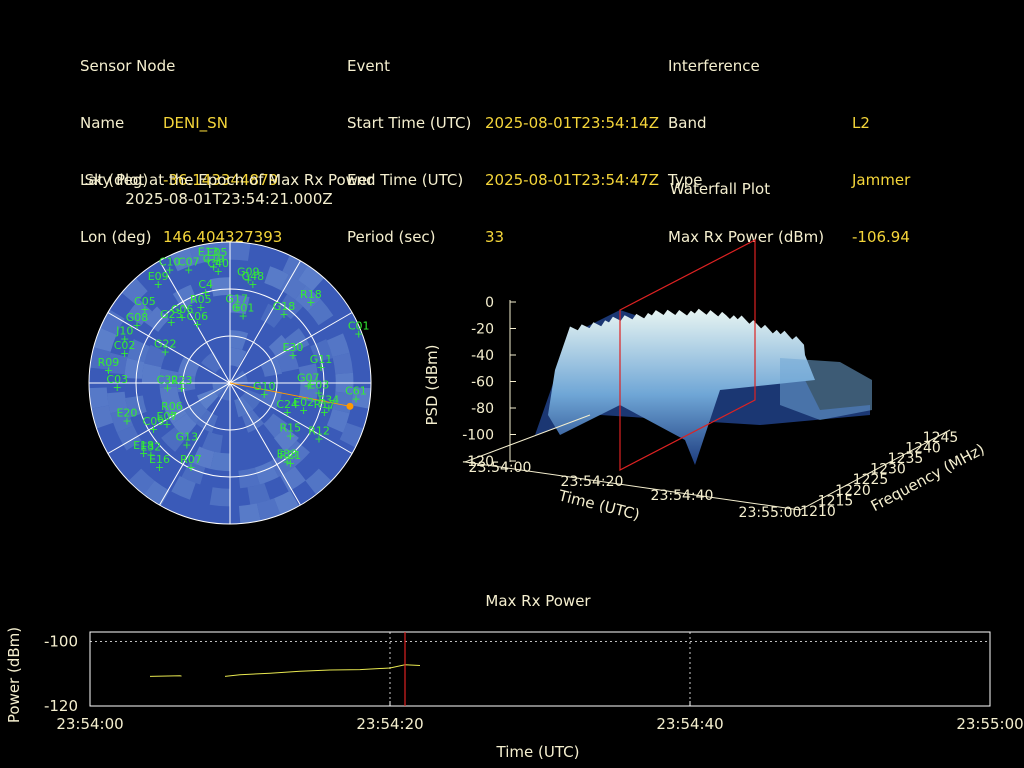  What do you see at coordinates (248, 272) in the screenshot?
I see `satellite-label: G09` at bounding box center [248, 272].